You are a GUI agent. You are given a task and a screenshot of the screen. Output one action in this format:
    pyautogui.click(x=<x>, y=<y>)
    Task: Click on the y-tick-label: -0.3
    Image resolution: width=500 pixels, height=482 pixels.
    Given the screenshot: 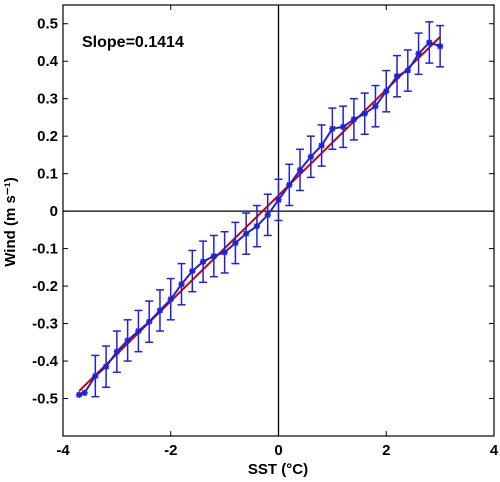 What is the action you would take?
    pyautogui.click(x=45, y=324)
    